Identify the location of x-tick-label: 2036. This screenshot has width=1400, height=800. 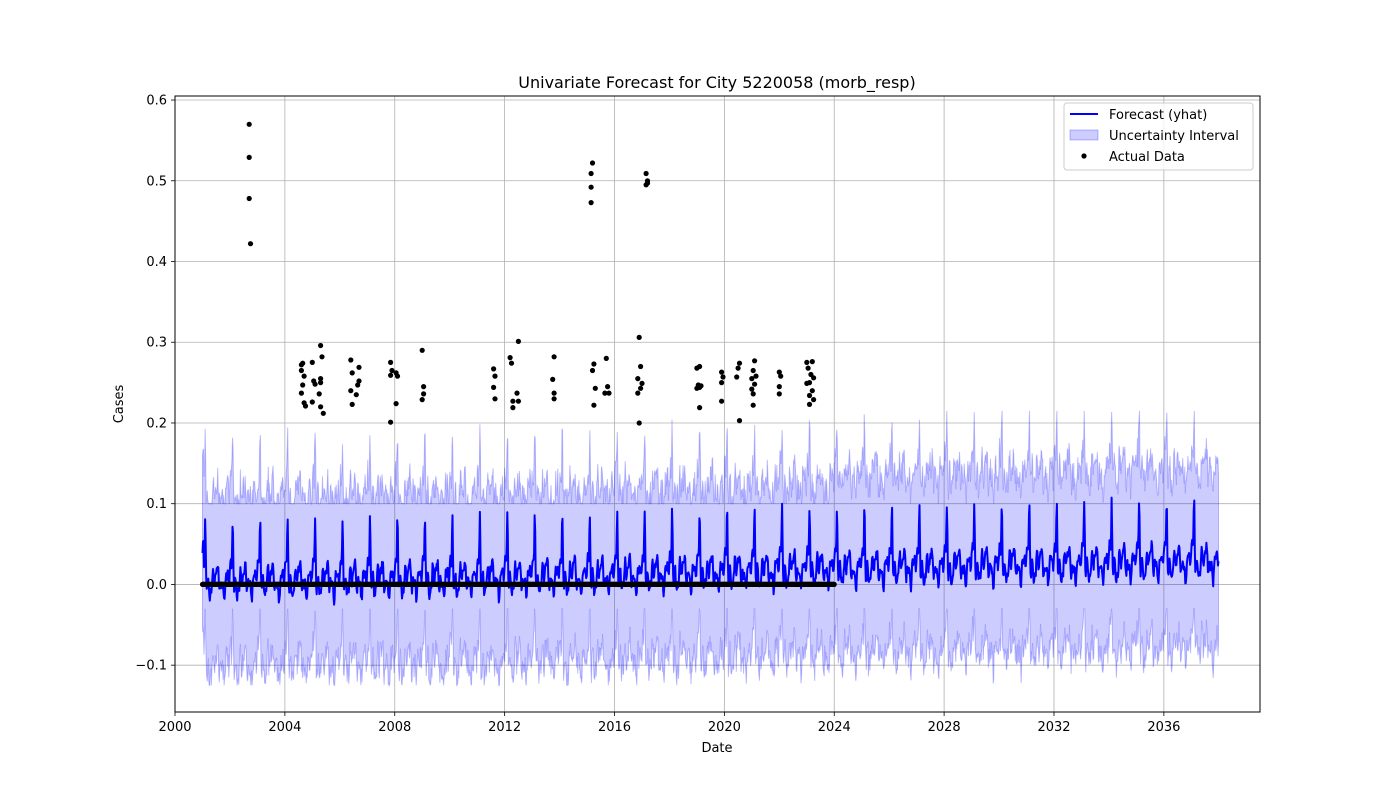
(1163, 727).